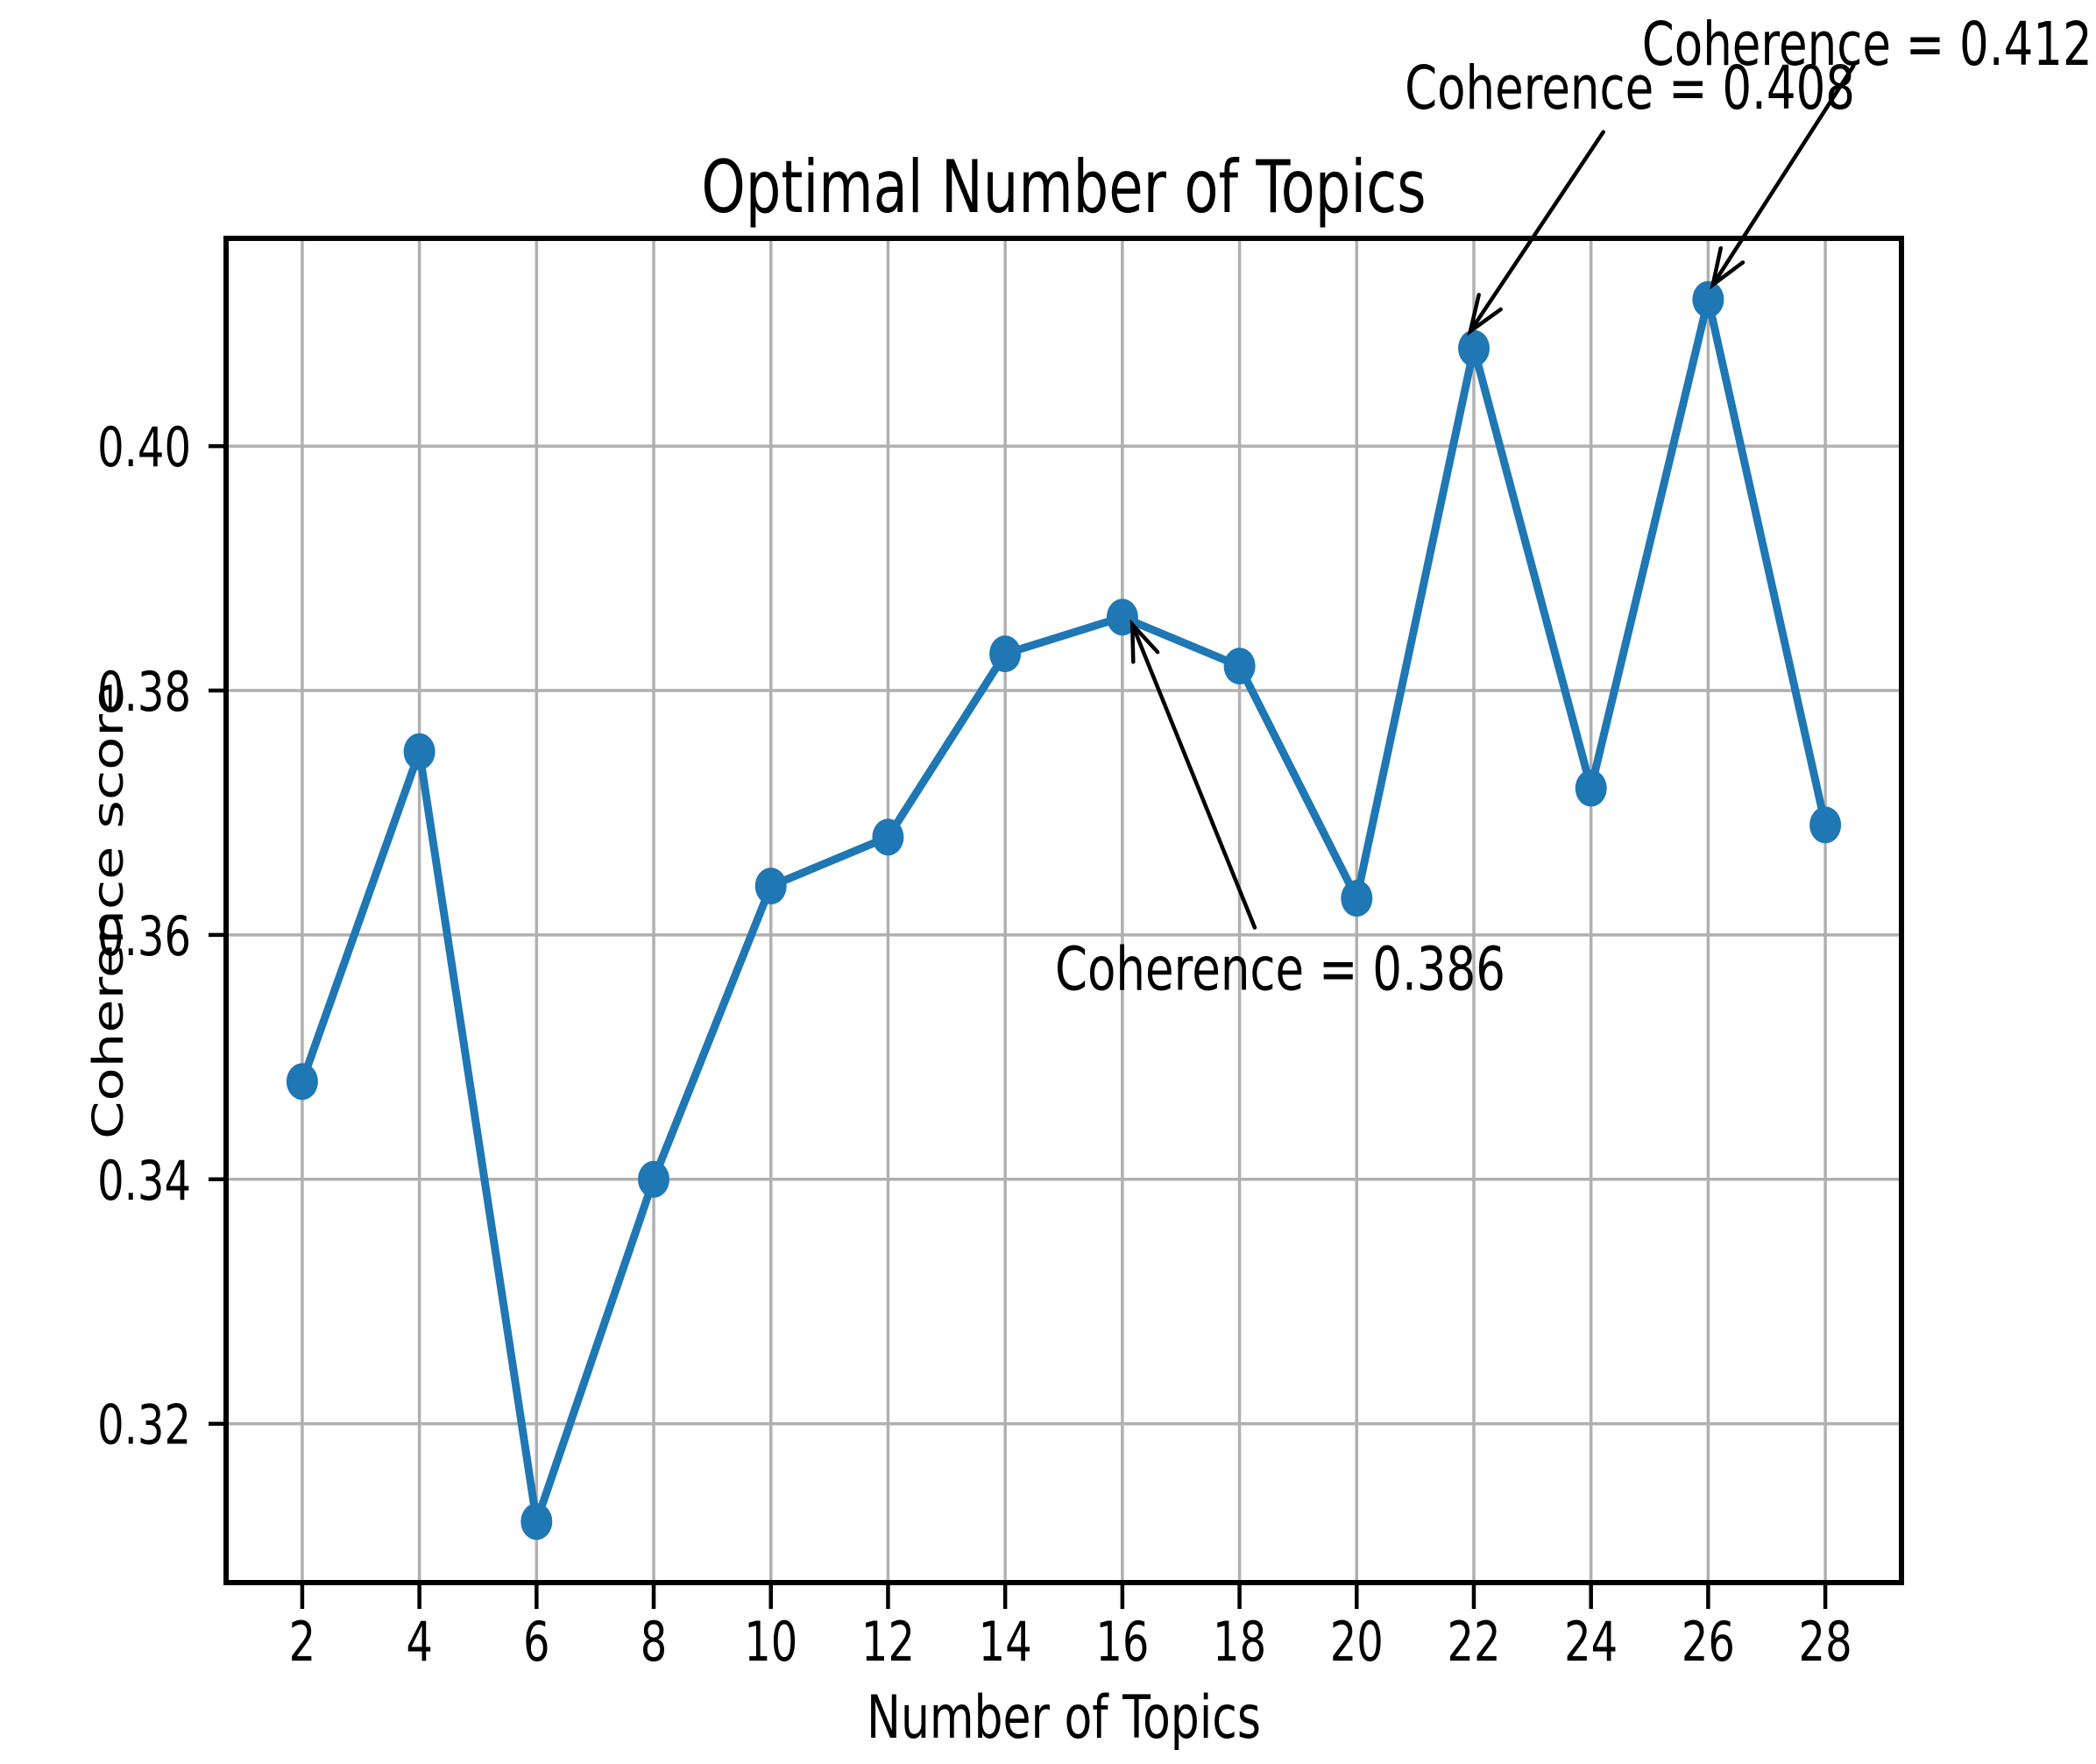 Image resolution: width=2096 pixels, height=1764 pixels. I want to click on x-tick-label: 12, so click(888, 1643).